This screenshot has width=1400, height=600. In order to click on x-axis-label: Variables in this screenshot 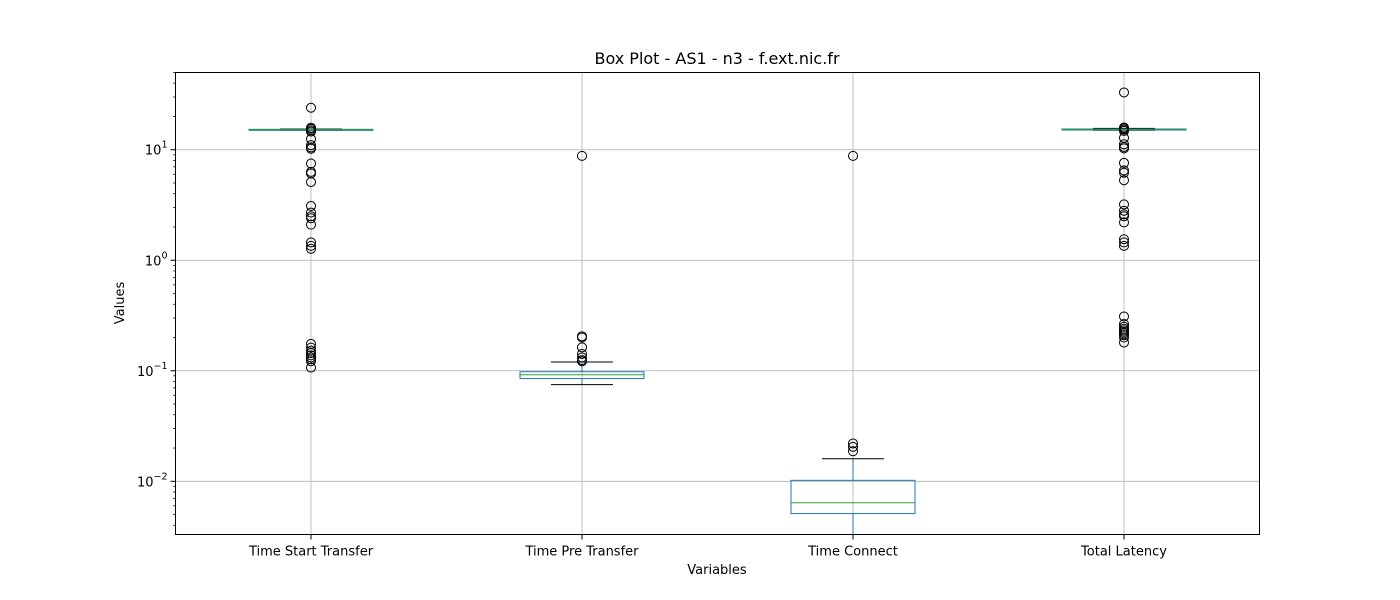, I will do `click(717, 570)`.